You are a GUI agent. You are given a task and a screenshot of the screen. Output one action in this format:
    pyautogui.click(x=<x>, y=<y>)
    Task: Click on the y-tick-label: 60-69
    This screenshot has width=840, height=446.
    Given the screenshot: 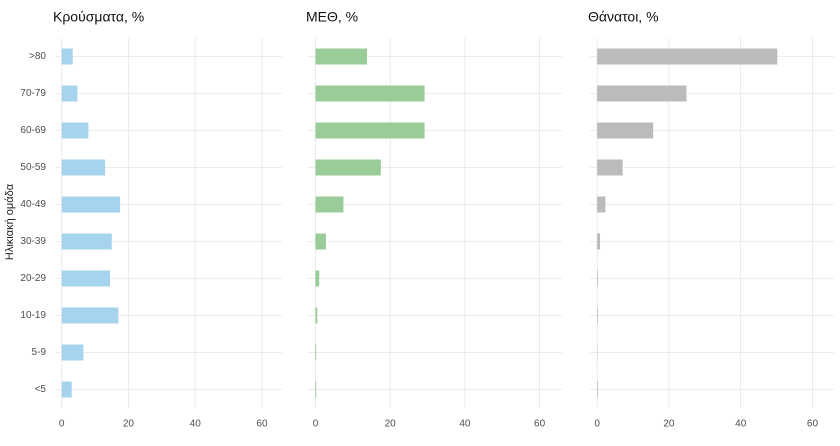 What is the action you would take?
    pyautogui.click(x=33, y=130)
    